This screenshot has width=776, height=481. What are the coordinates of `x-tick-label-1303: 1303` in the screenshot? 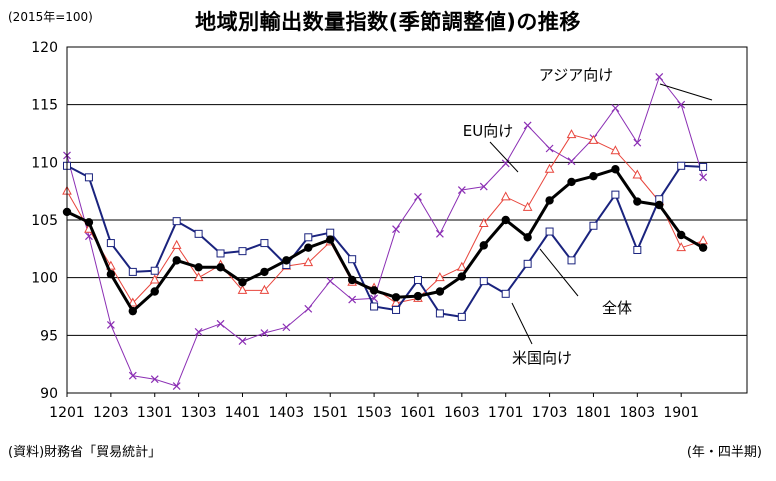 It's located at (199, 413).